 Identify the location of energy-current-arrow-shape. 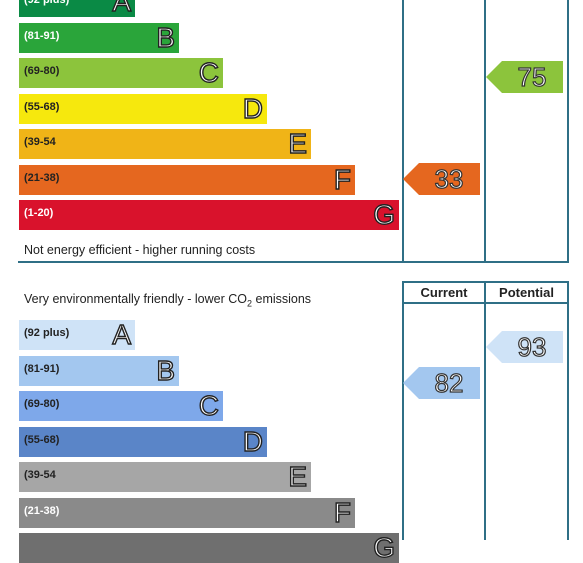
(441, 179).